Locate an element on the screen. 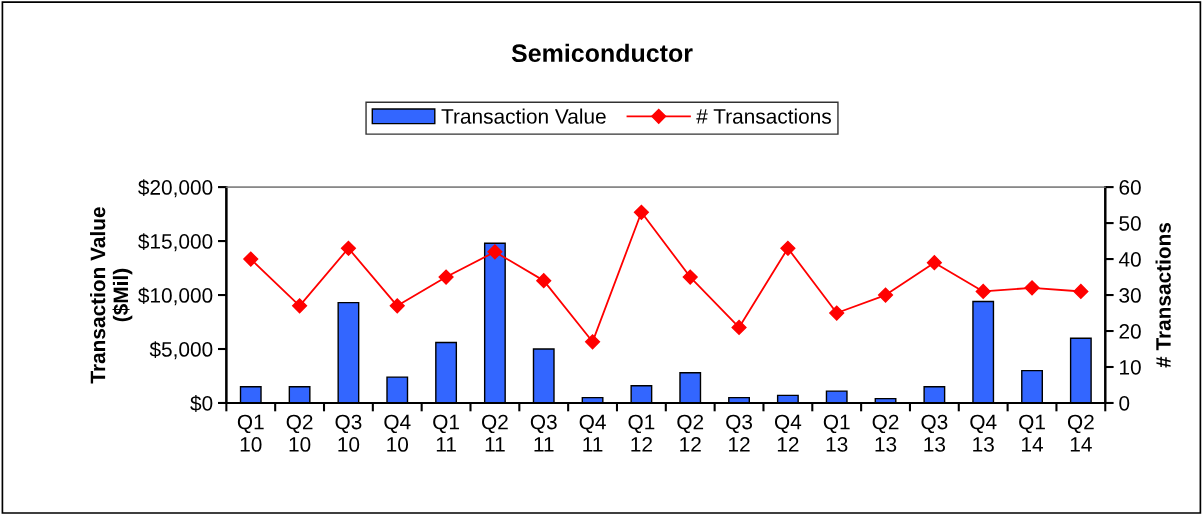  x-tick-label: Q3 12 is located at coordinates (739, 433).